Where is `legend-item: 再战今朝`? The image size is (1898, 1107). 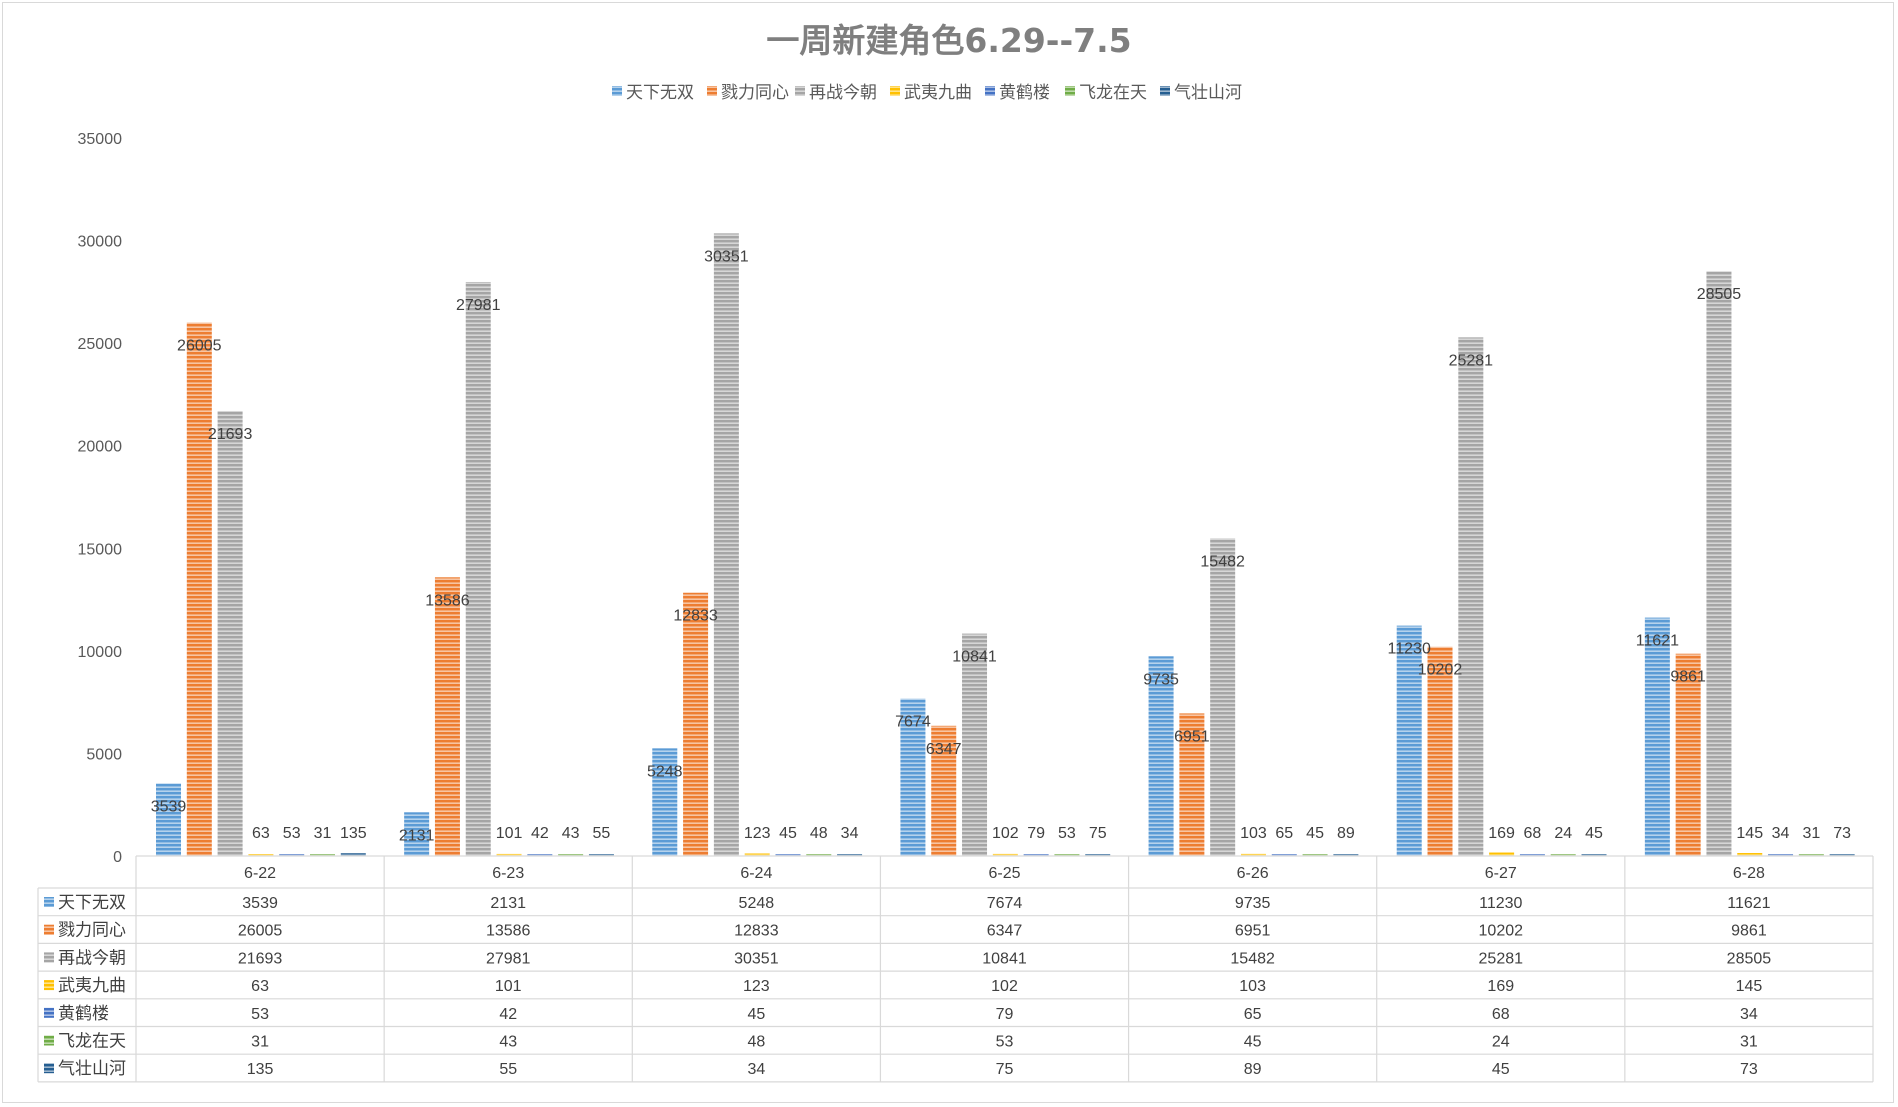
legend-item: 再战今朝 is located at coordinates (836, 93).